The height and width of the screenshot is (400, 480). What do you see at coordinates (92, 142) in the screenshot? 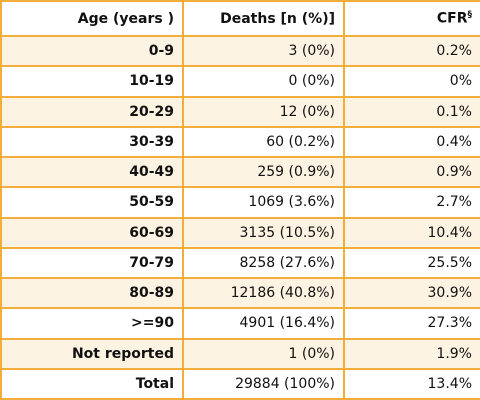
I see `age-cell: 30-39` at bounding box center [92, 142].